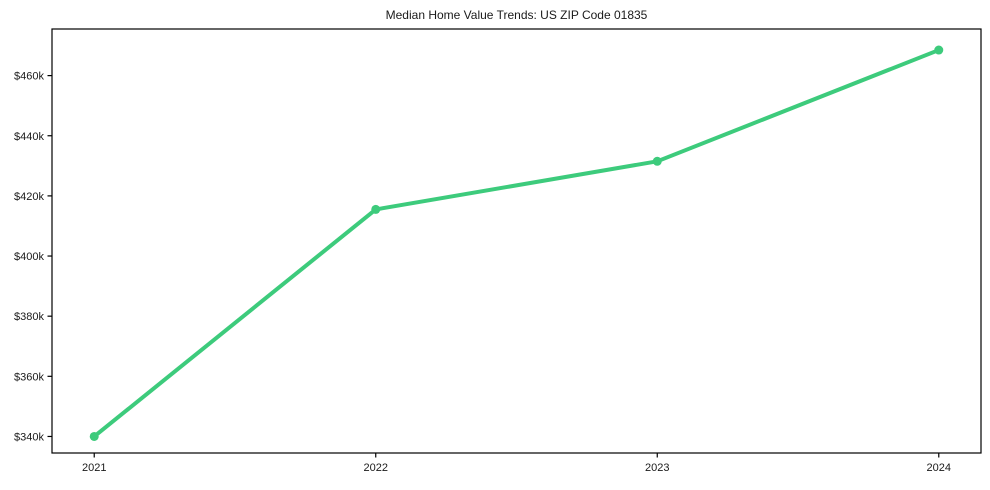 The image size is (990, 490). What do you see at coordinates (94, 468) in the screenshot?
I see `x-tick-label: 2021` at bounding box center [94, 468].